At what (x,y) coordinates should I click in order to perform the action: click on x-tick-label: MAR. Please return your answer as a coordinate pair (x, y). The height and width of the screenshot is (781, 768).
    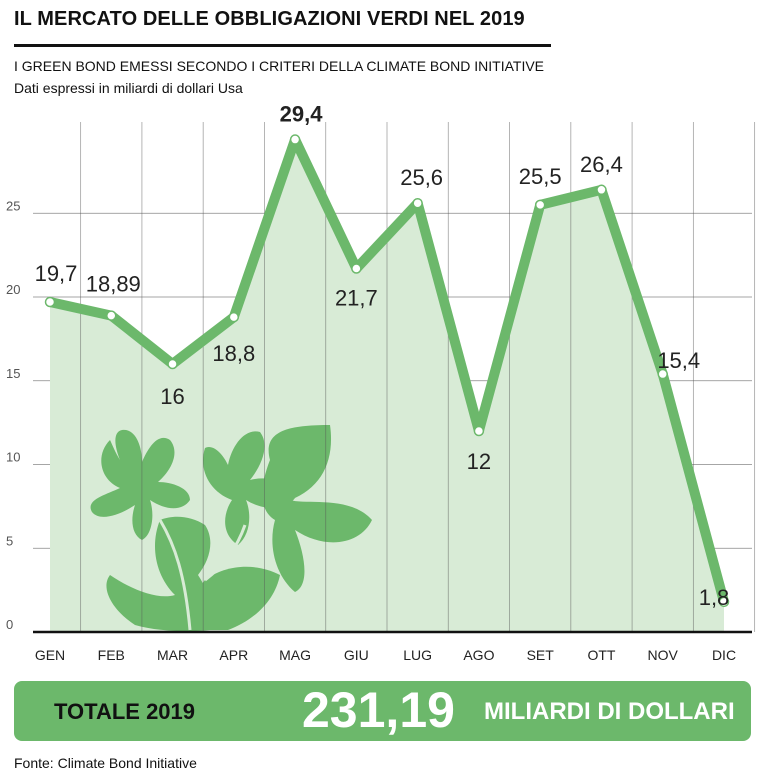
    Looking at the image, I should click on (172, 655).